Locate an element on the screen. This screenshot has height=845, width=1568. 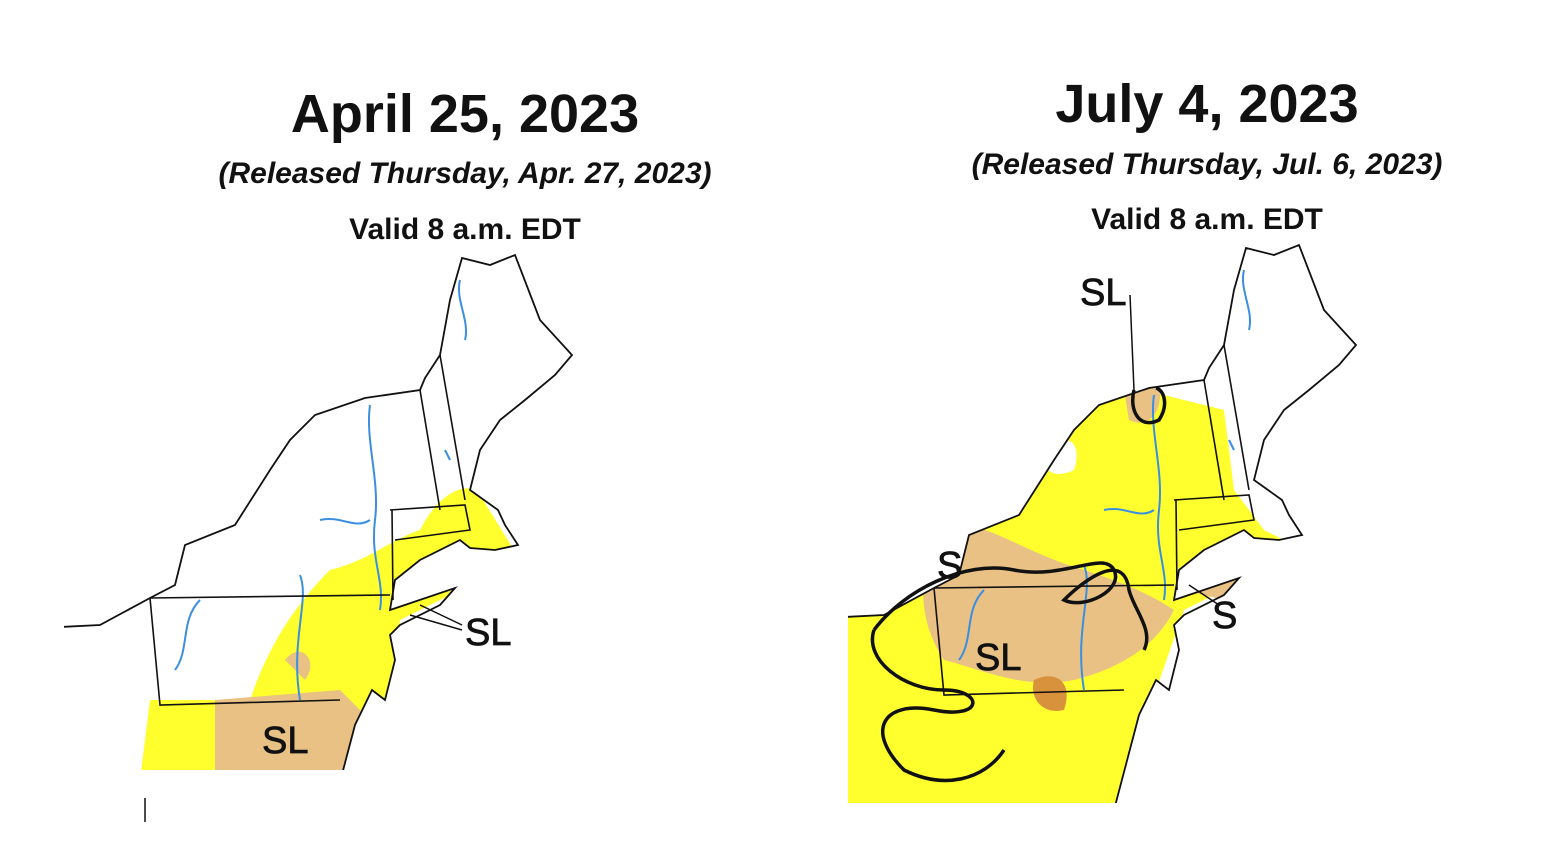
title: July 4, 2023 is located at coordinates (1206, 104).